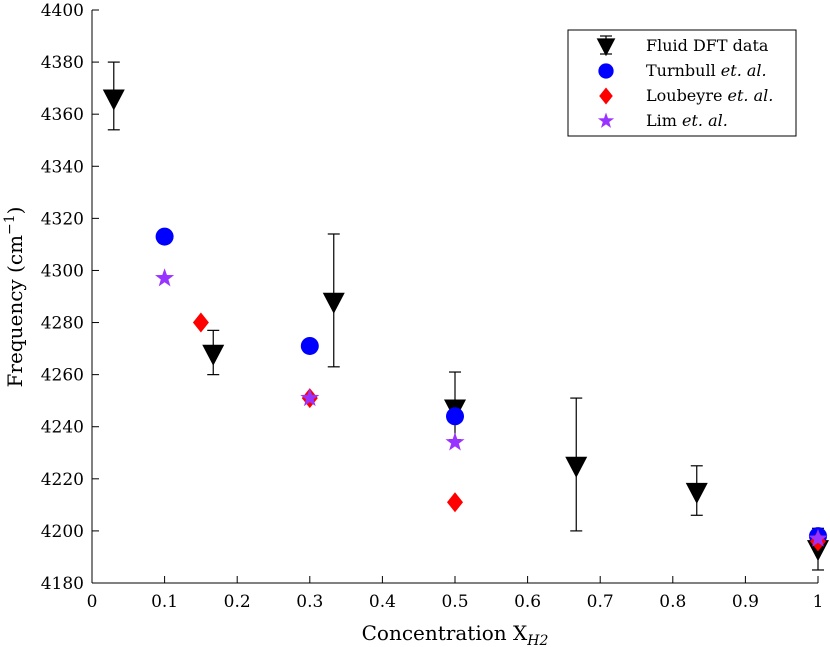 The image size is (830, 647). I want to click on legend-label-main: Turnbull, so click(683, 70).